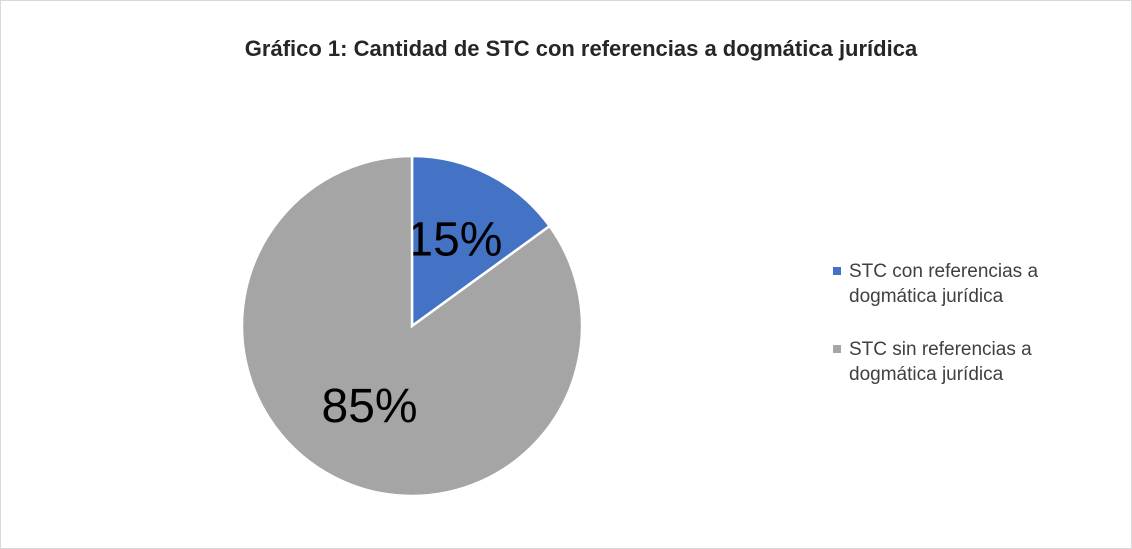 This screenshot has width=1132, height=549. I want to click on legend-label: STC con referencias a dogmática jurídica, so click(944, 284).